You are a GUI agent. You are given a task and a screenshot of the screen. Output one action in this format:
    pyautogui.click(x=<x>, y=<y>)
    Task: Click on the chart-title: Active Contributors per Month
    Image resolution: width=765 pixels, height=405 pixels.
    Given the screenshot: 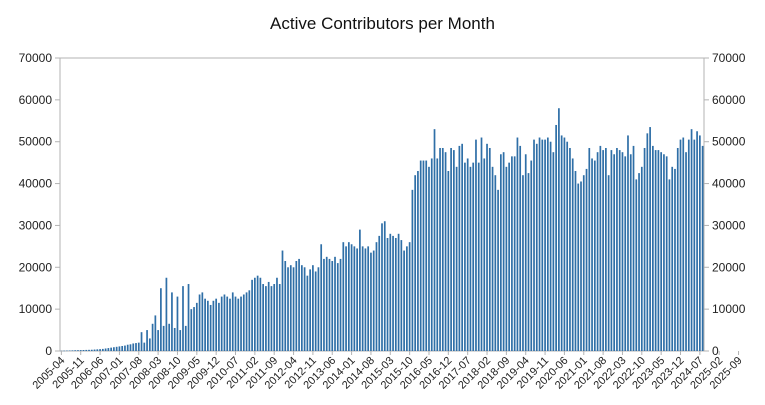 What is the action you would take?
    pyautogui.click(x=382, y=23)
    